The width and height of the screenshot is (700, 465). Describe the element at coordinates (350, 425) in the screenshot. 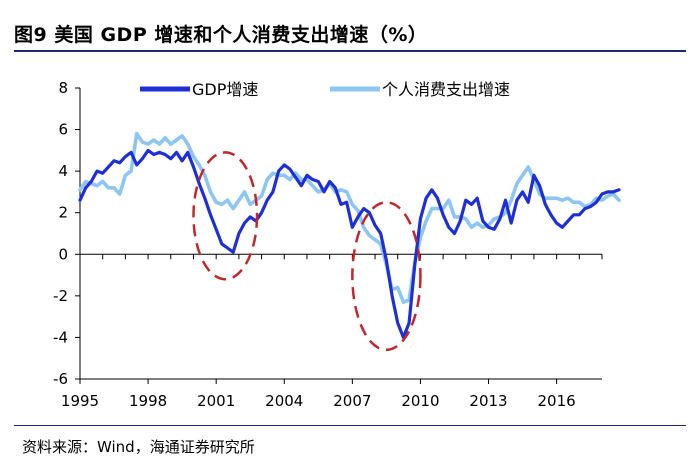

I see `source-divider` at that location.